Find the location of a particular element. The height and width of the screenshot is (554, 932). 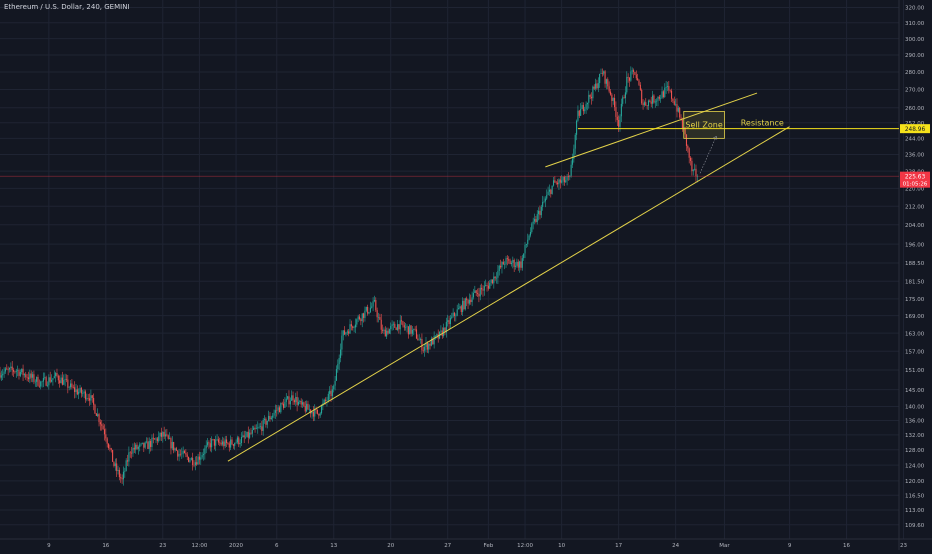

time-tick-label: 9 is located at coordinates (49, 546).